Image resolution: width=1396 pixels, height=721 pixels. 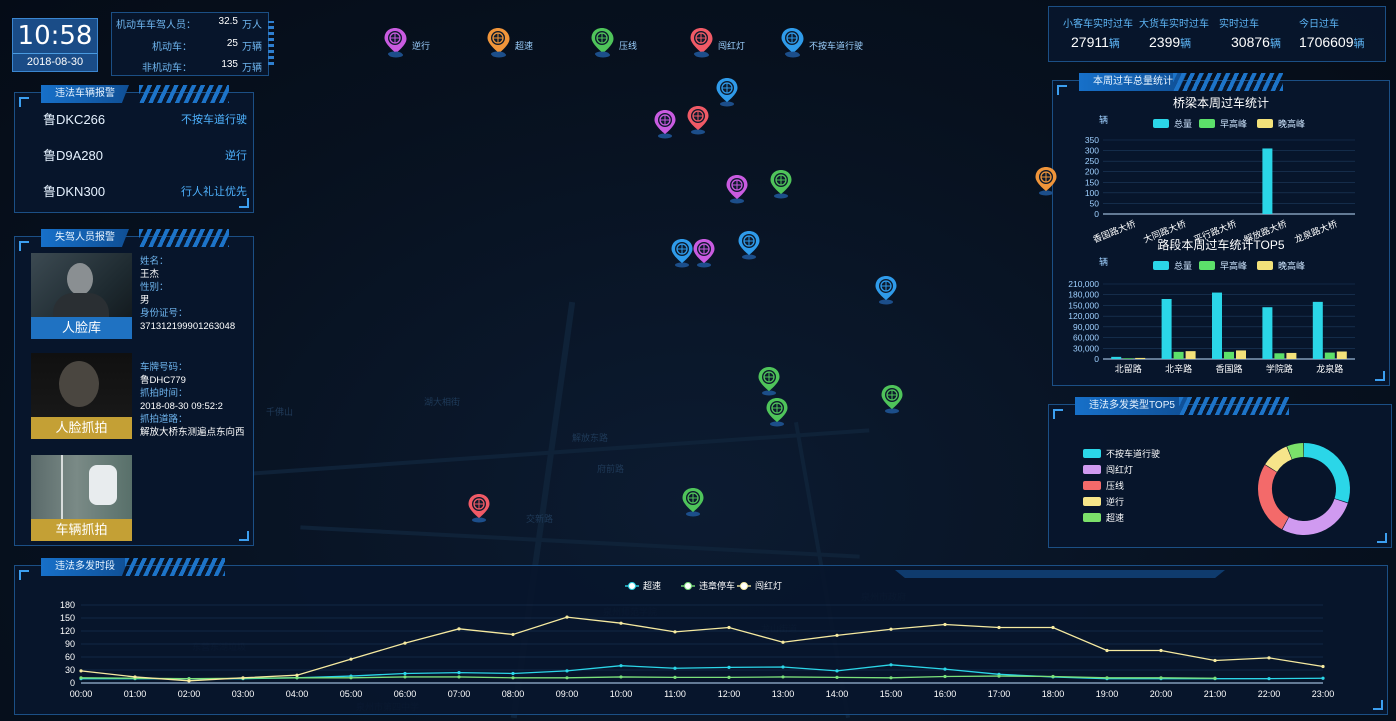 I want to click on tick-label: 90,000, so click(x=1086, y=327).